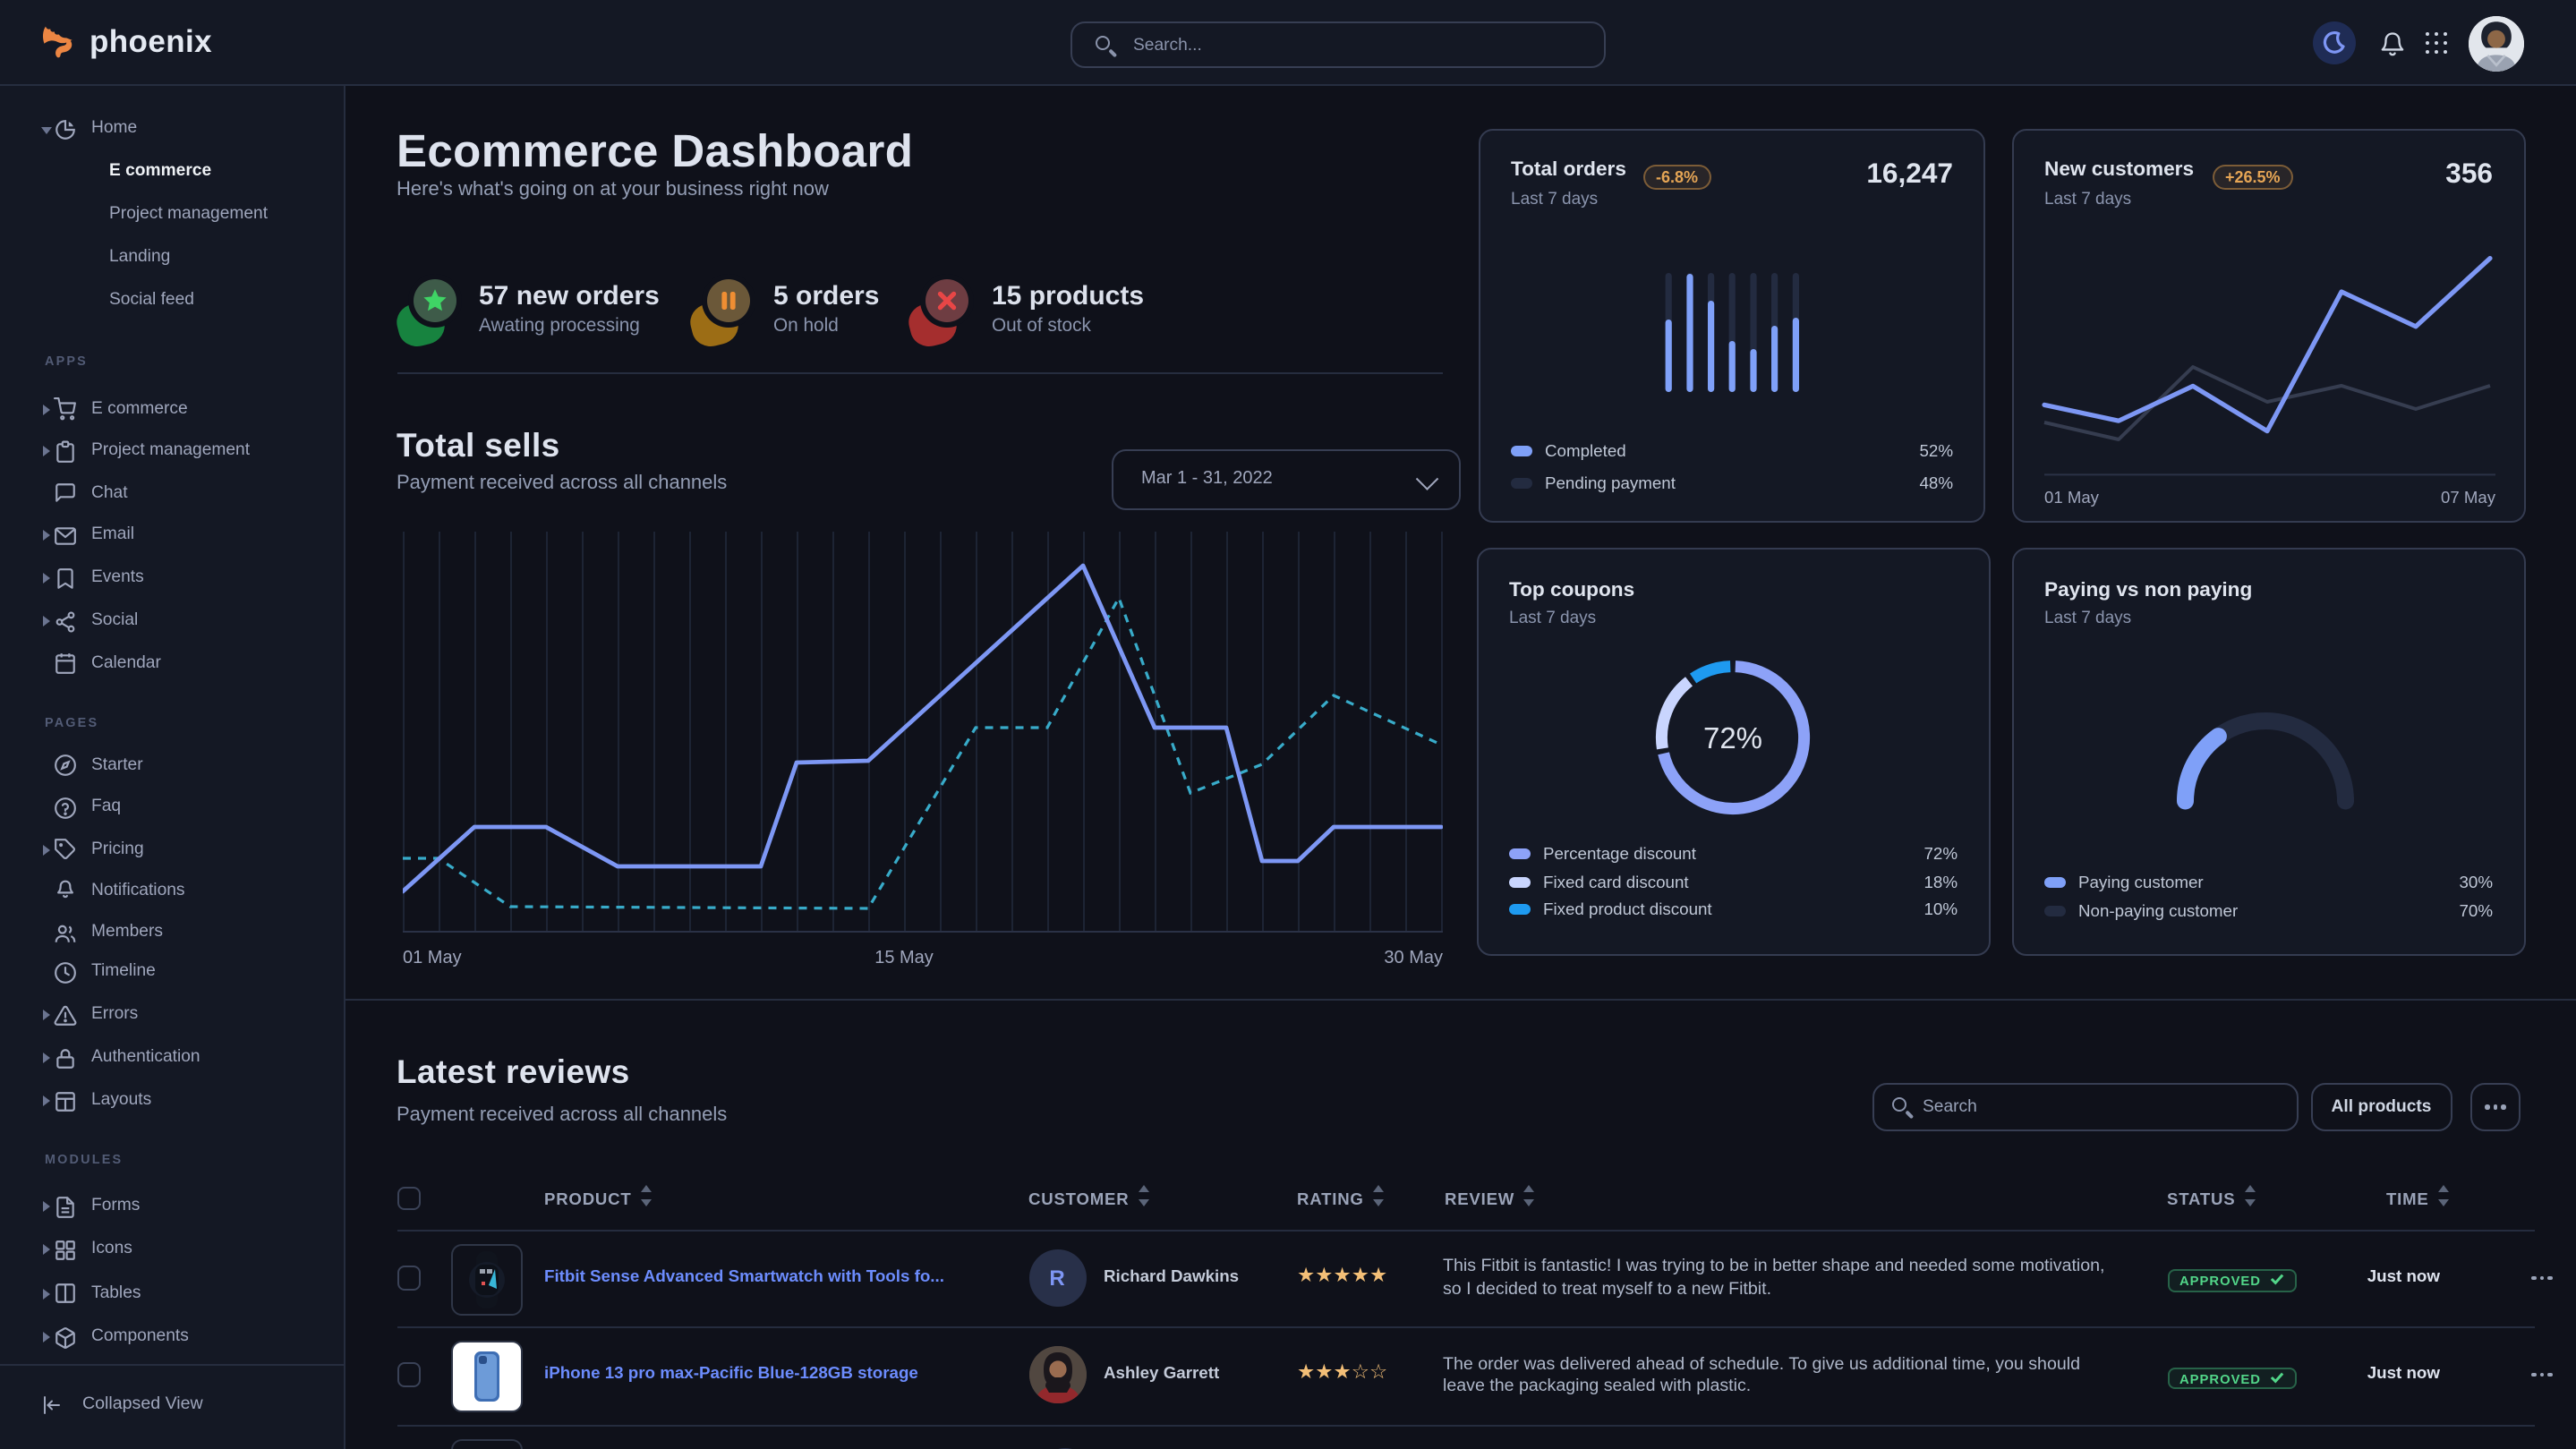 The height and width of the screenshot is (1449, 2576). Describe the element at coordinates (904, 957) in the screenshot. I see `svg-text: 15 May` at that location.